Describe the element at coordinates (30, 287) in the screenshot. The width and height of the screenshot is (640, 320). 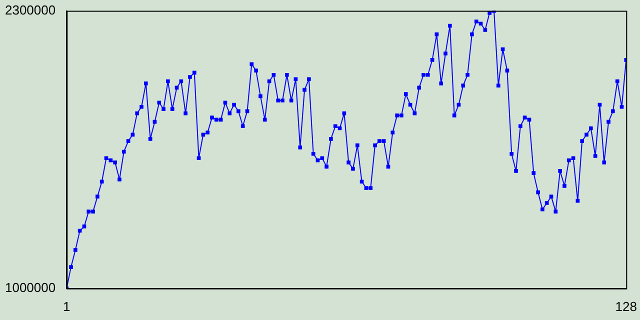
I see `y-tick-label: 1000000` at that location.